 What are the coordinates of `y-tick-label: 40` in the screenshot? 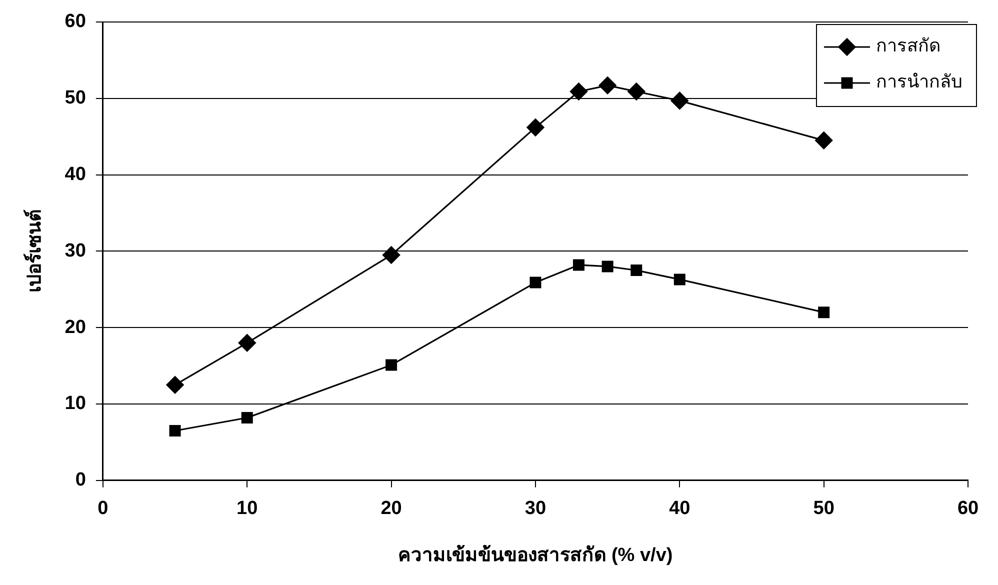 It's located at (75, 175).